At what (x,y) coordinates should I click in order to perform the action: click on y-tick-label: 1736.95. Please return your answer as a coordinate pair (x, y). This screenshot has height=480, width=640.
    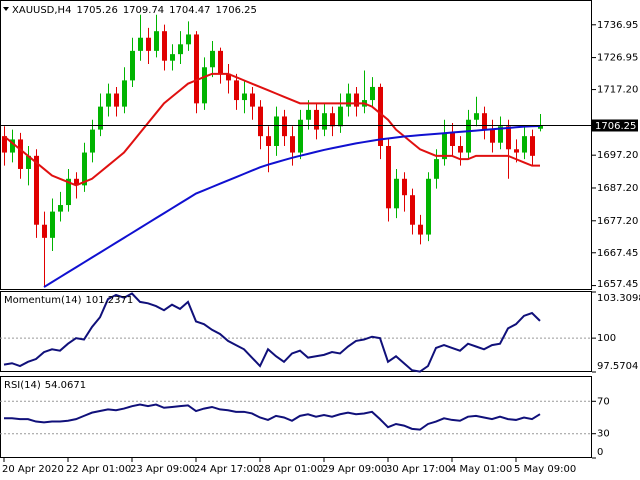
    Looking at the image, I should click on (617, 25).